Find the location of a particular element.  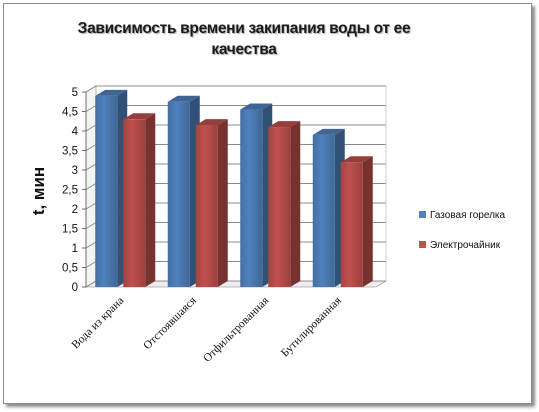

gridline is located at coordinates (235, 89).